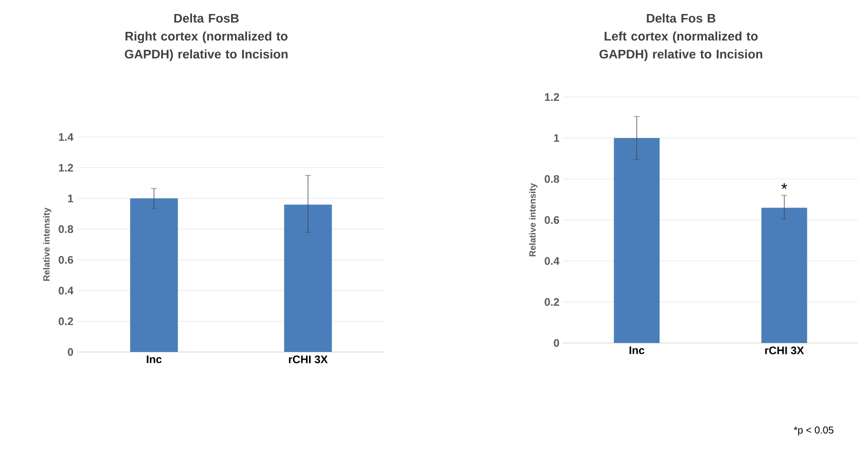 This screenshot has width=859, height=460. Describe the element at coordinates (206, 18) in the screenshot. I see `chart-title: Delta FosB` at that location.